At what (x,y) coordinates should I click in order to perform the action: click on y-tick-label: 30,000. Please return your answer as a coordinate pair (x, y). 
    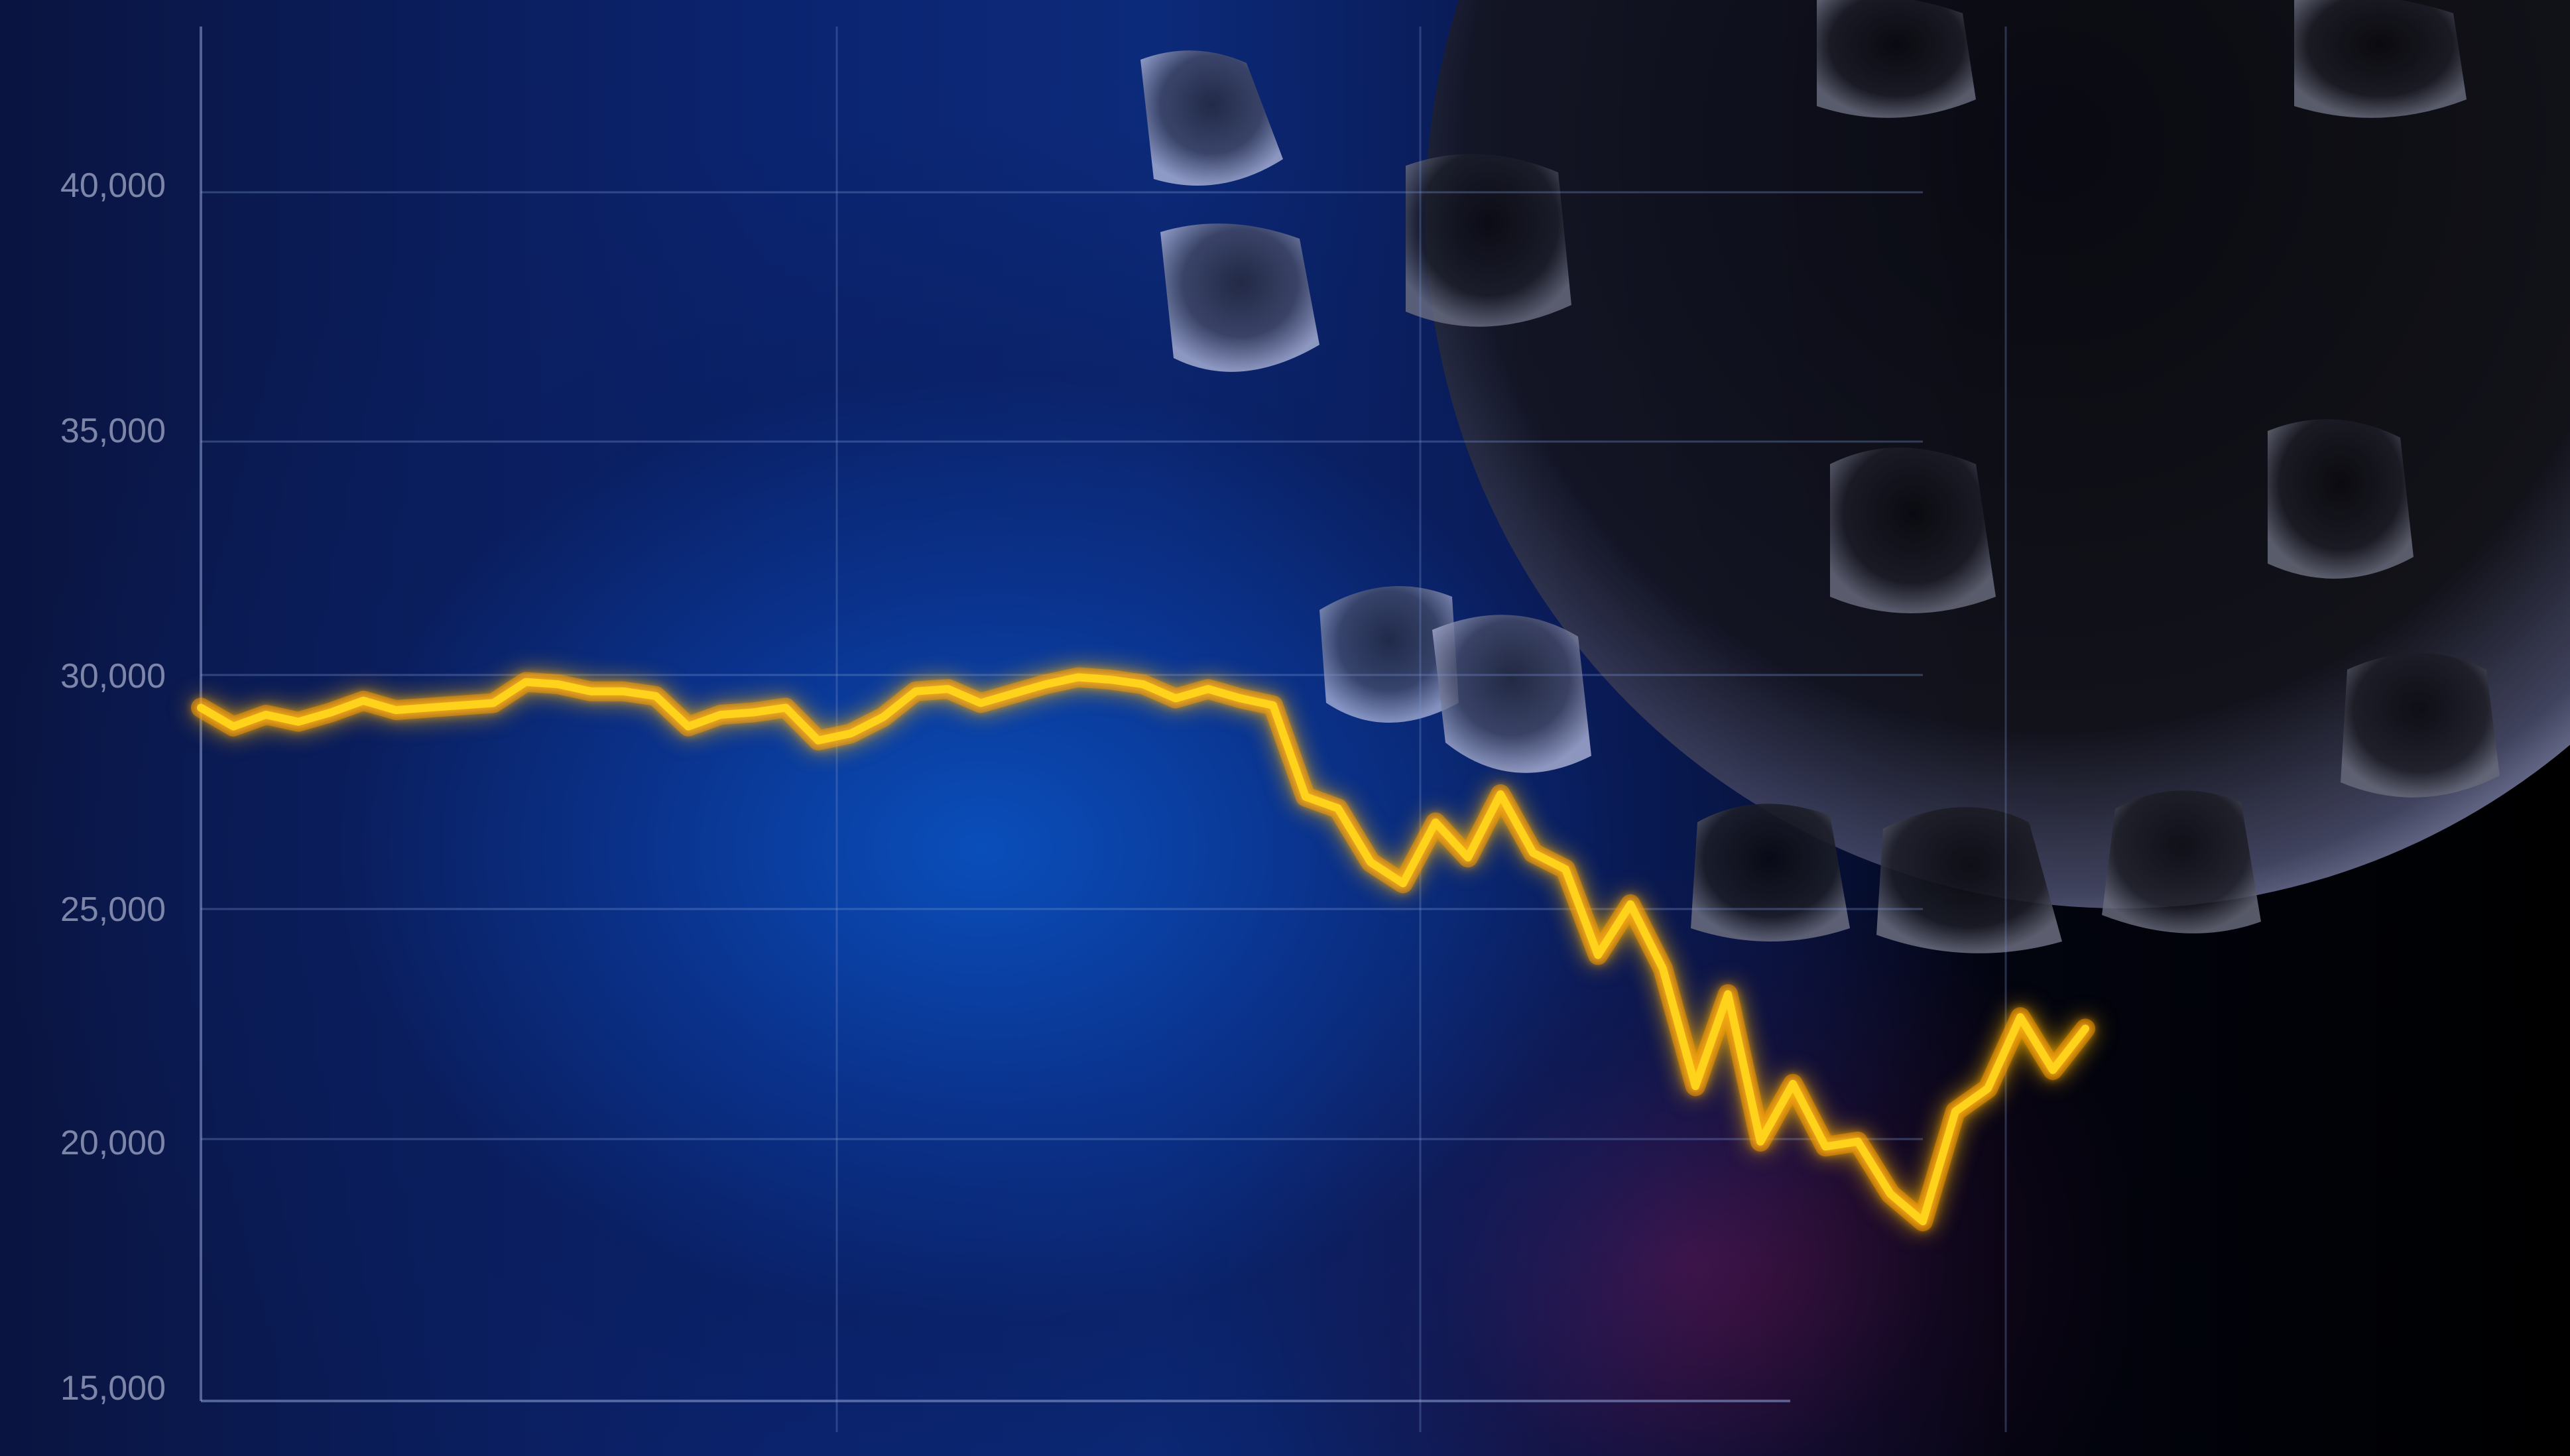
    Looking at the image, I should click on (113, 676).